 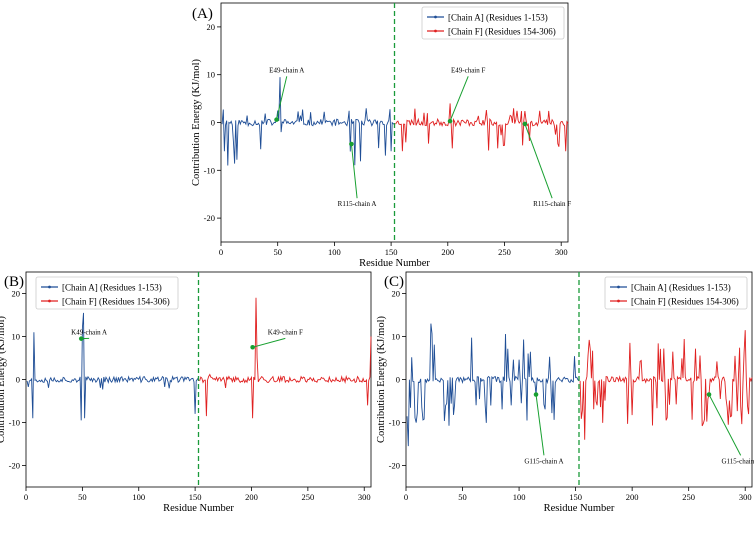 I want to click on annotation-label: E49-chain F, so click(x=468, y=70).